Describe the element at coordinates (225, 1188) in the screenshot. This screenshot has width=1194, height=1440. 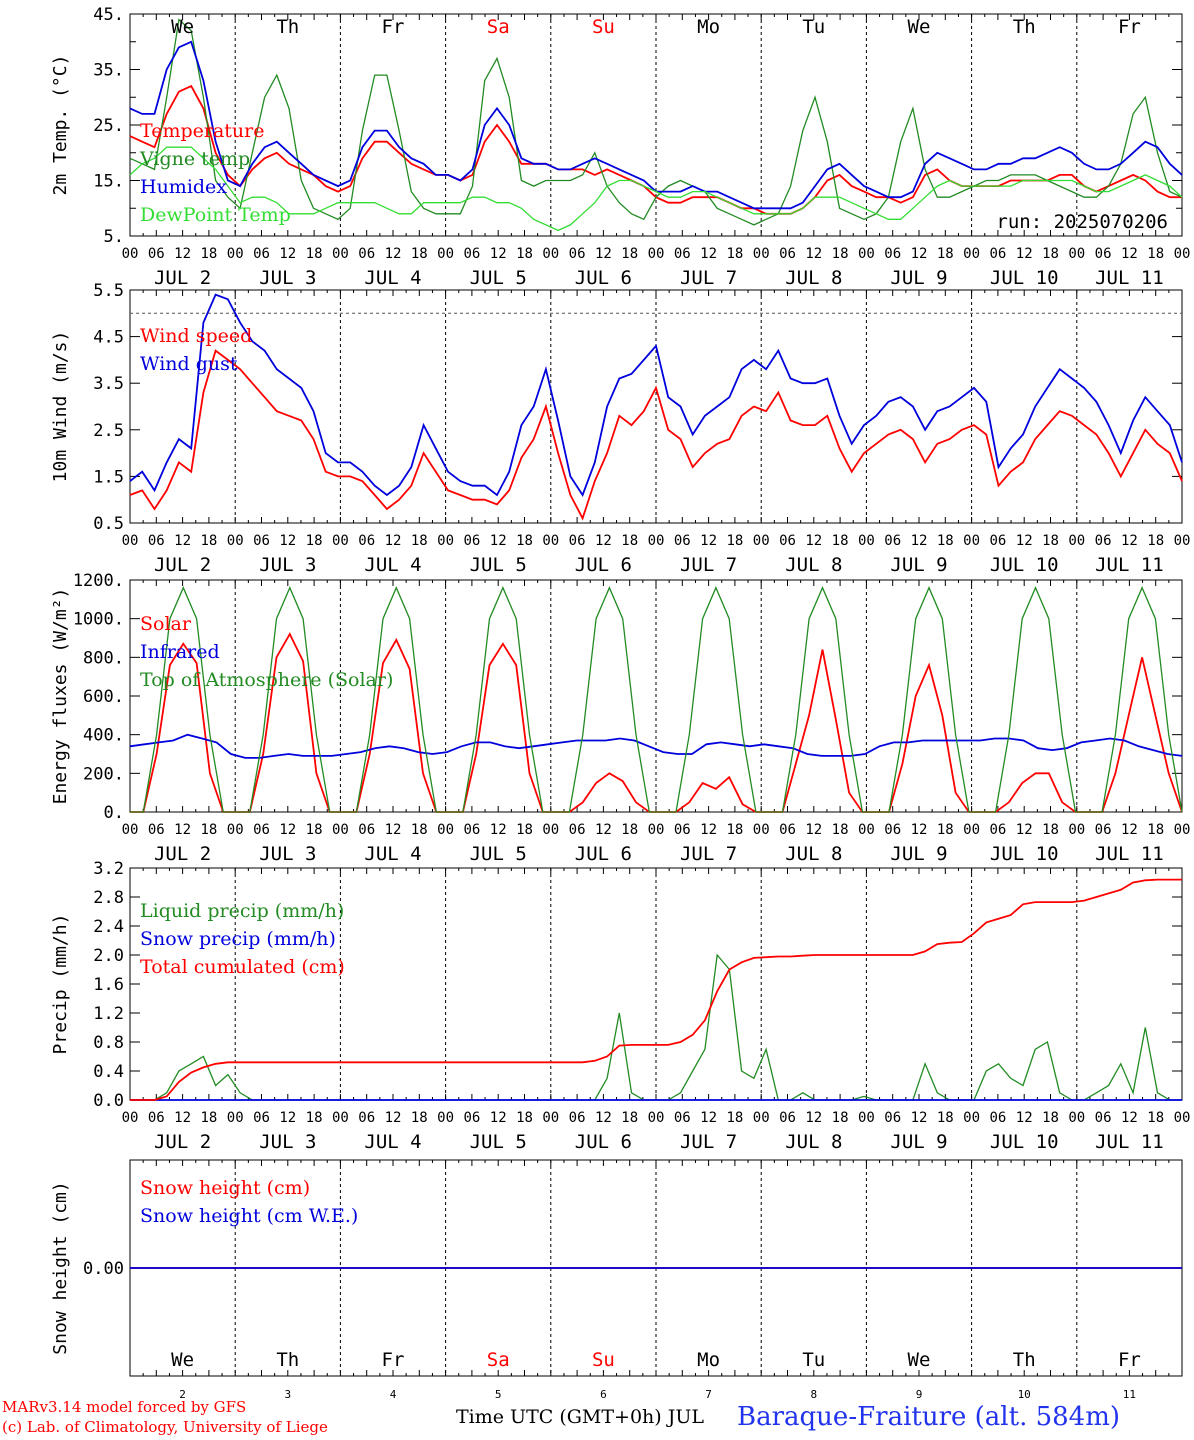
I see `legend-entry: Snow height (cm)` at that location.